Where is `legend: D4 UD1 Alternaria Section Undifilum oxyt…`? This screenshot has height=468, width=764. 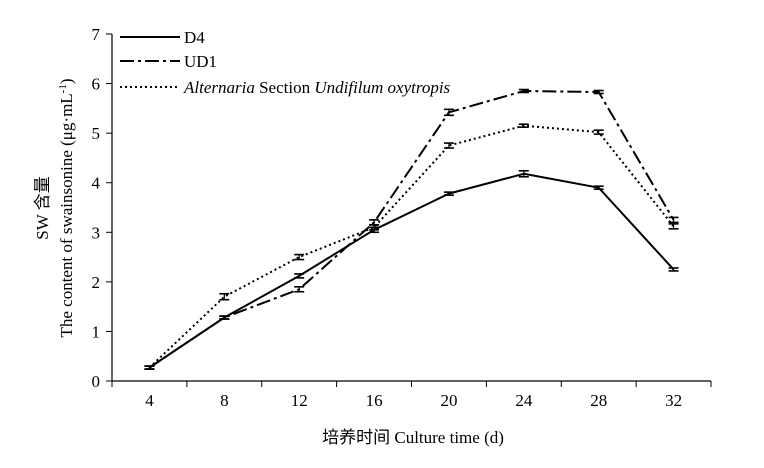 legend: D4 UD1 Alternaria Section Undifilum oxyt… is located at coordinates (285, 62).